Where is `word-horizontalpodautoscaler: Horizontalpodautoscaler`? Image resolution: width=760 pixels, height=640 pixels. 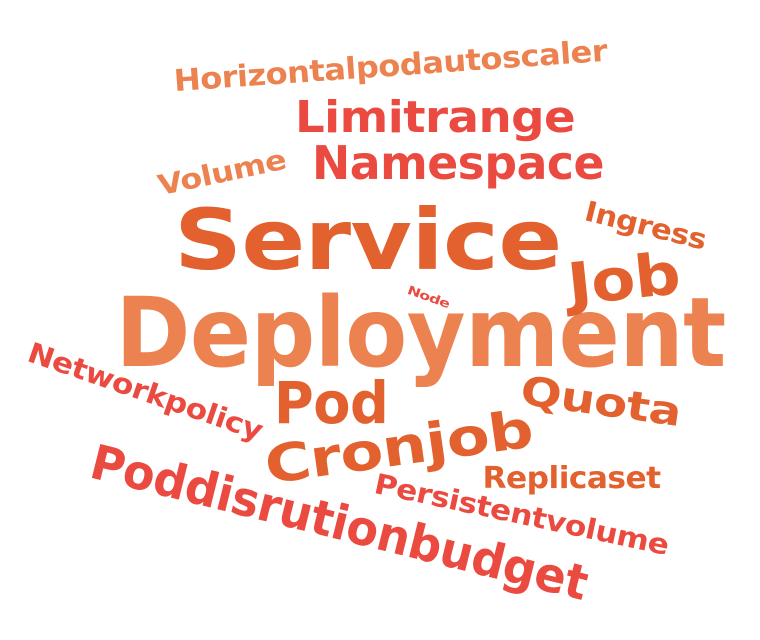 word-horizontalpodautoscaler: Horizontalpodautoscaler is located at coordinates (390, 66).